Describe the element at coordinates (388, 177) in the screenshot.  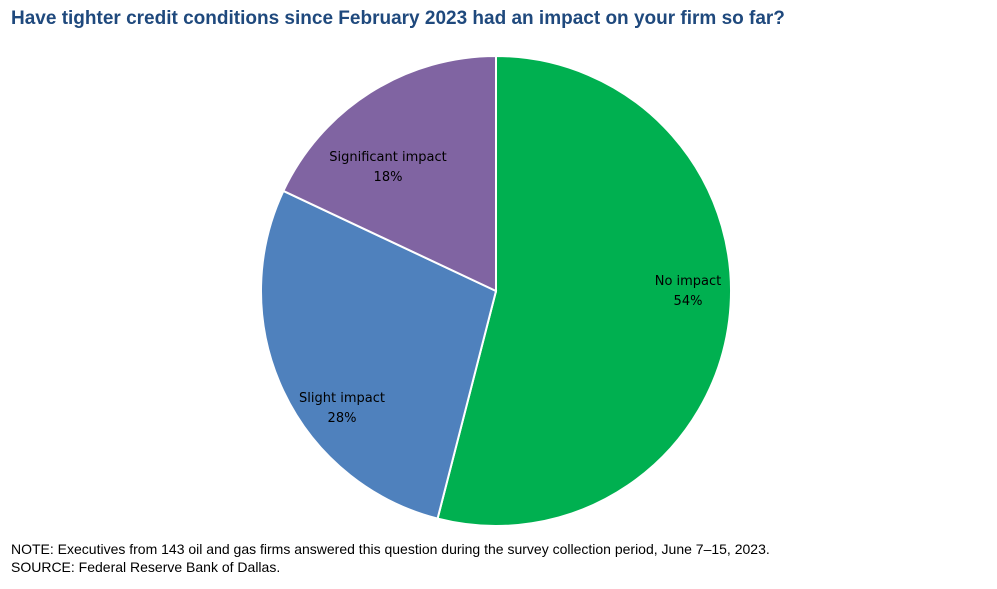
I see `slice-value-significant-impact: 18%` at that location.